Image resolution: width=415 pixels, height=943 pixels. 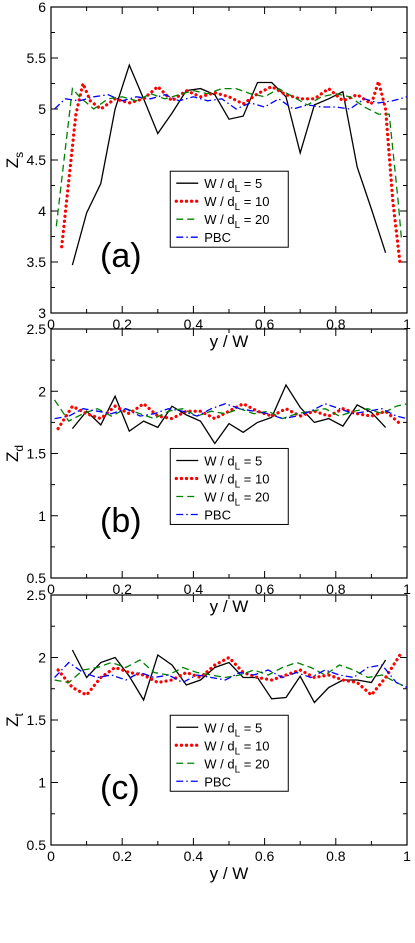 What do you see at coordinates (121, 256) in the screenshot?
I see `panel-label: (a)` at bounding box center [121, 256].